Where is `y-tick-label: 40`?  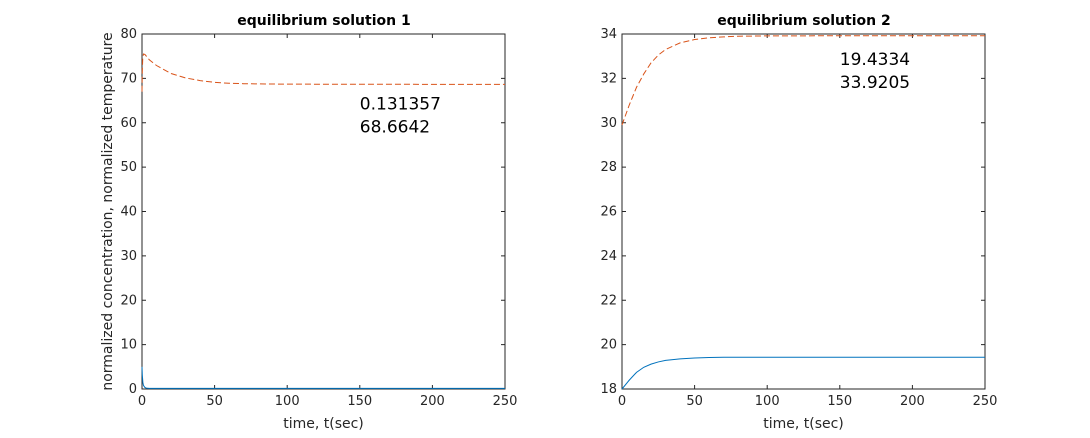
y-tick-label: 40 is located at coordinates (128, 212).